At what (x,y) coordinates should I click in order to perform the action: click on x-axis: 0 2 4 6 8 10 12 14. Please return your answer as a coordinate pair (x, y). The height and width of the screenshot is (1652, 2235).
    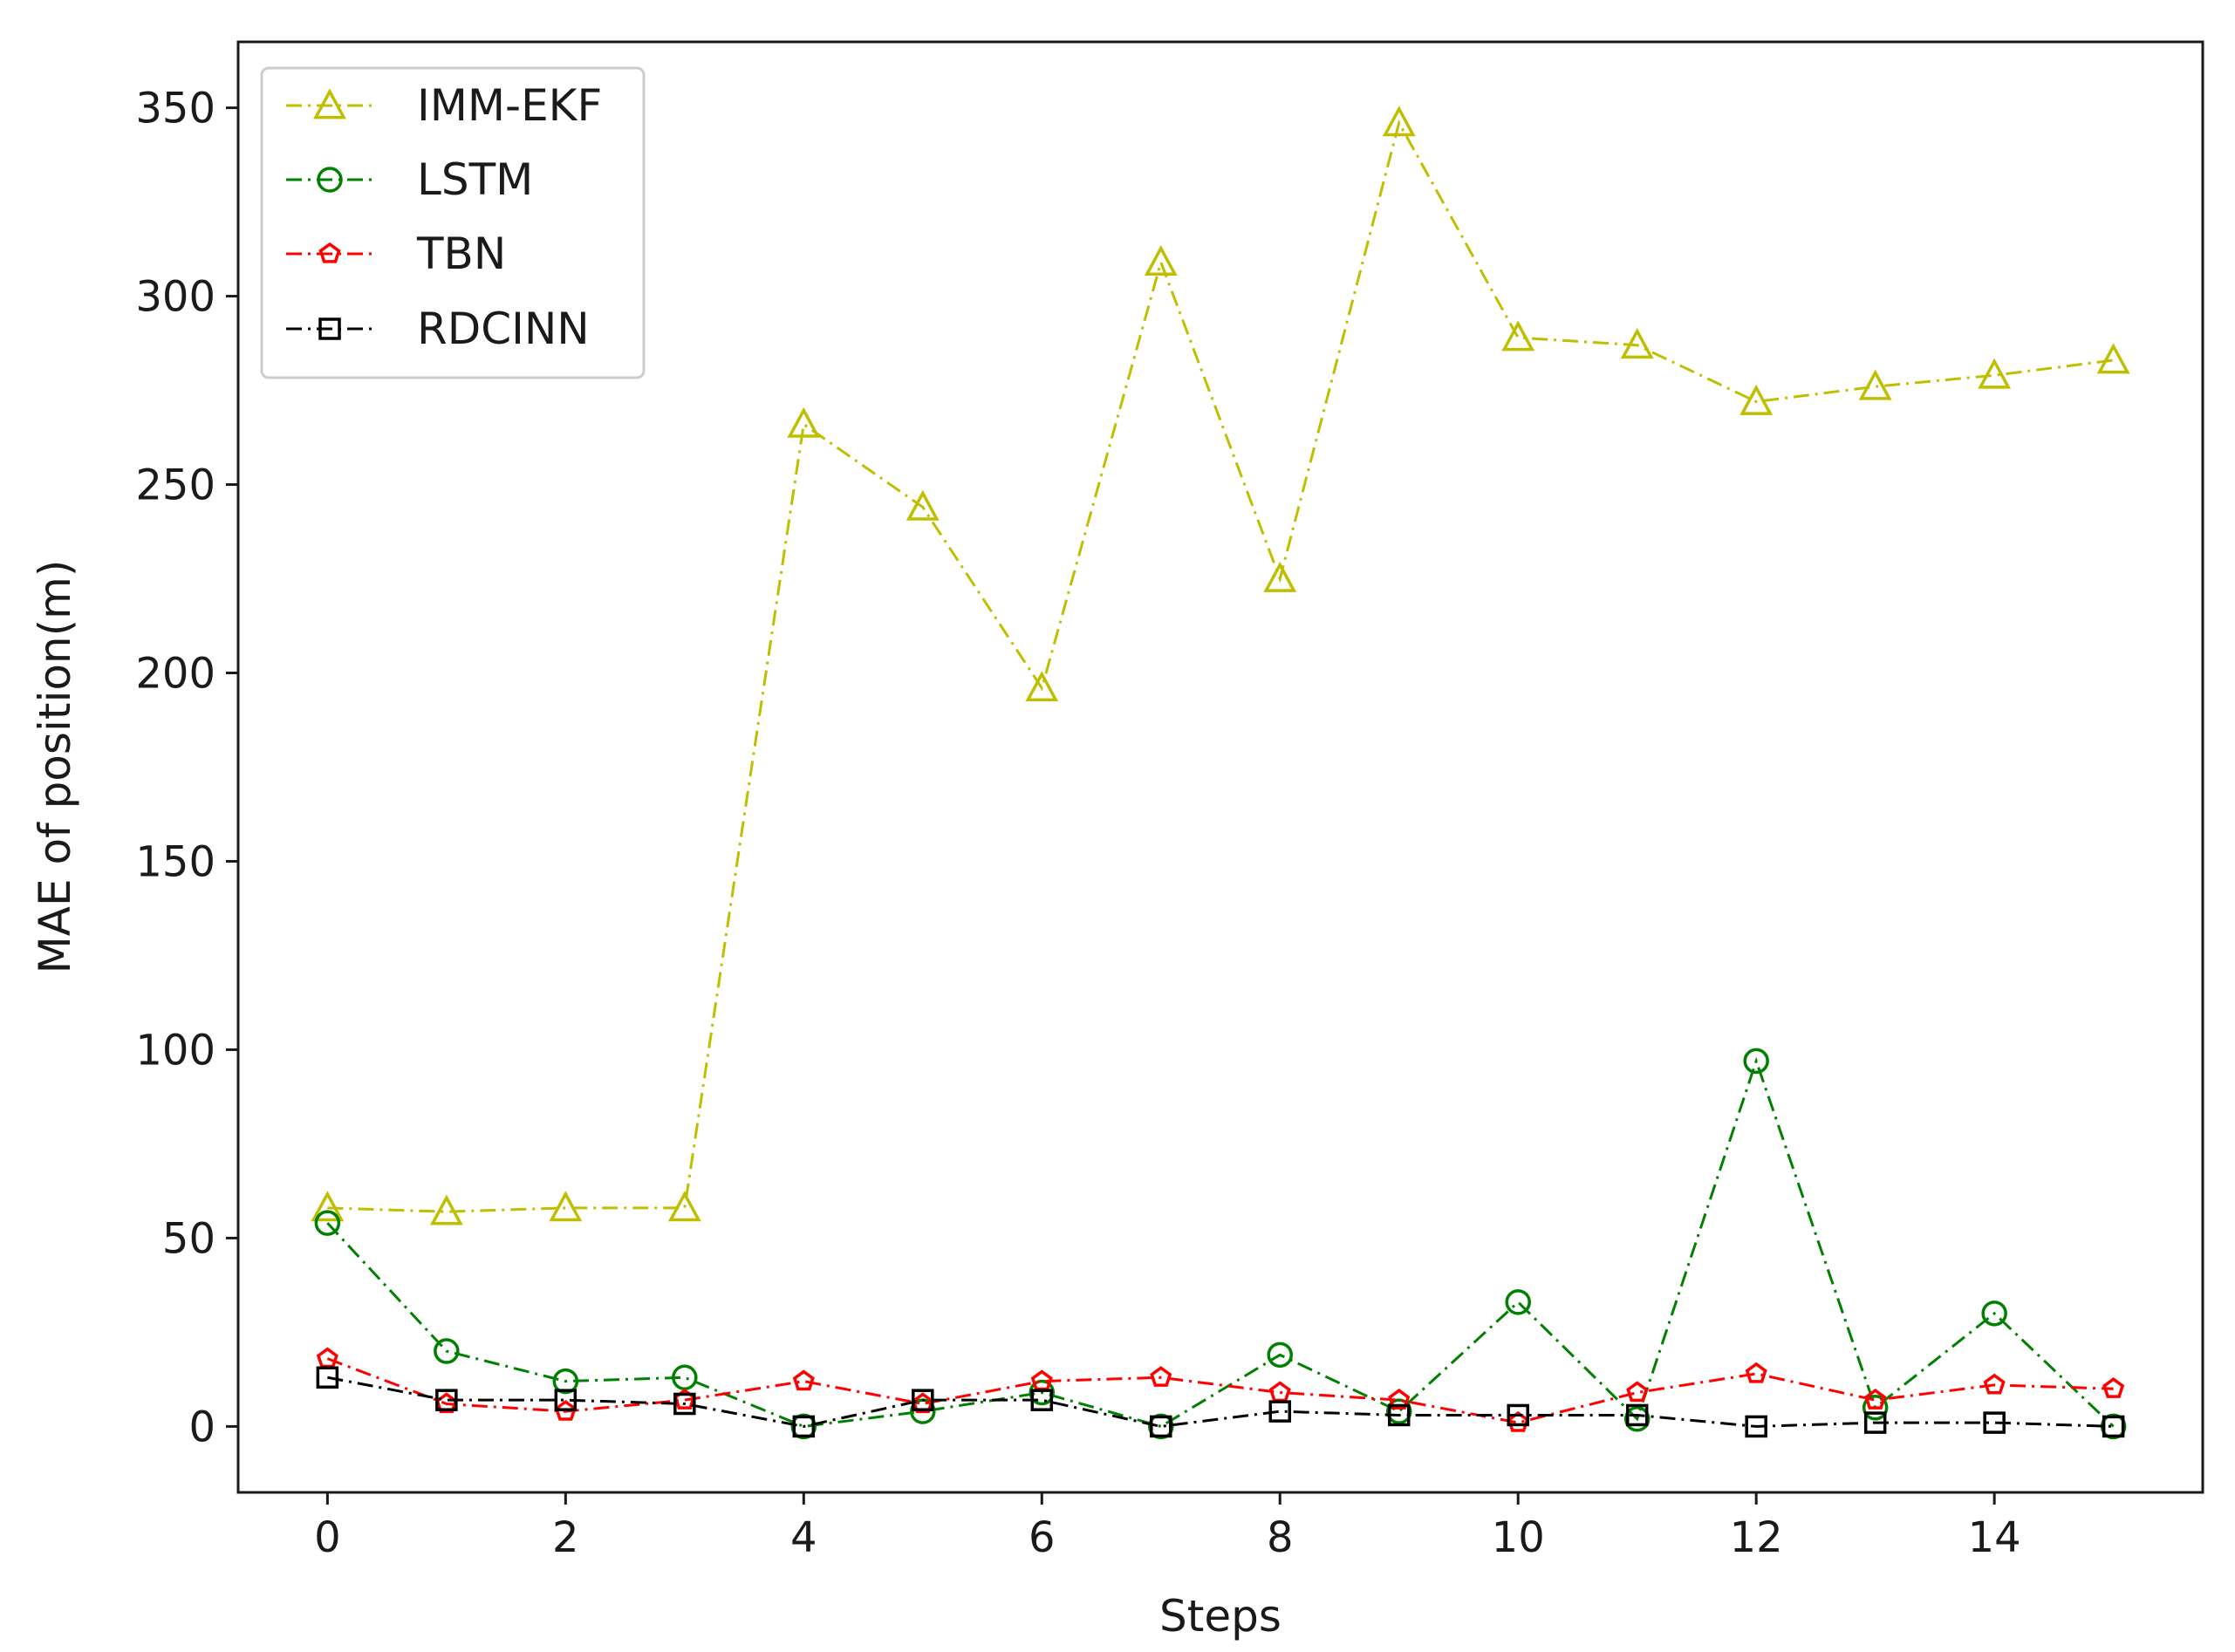
    Looking at the image, I should click on (1167, 1527).